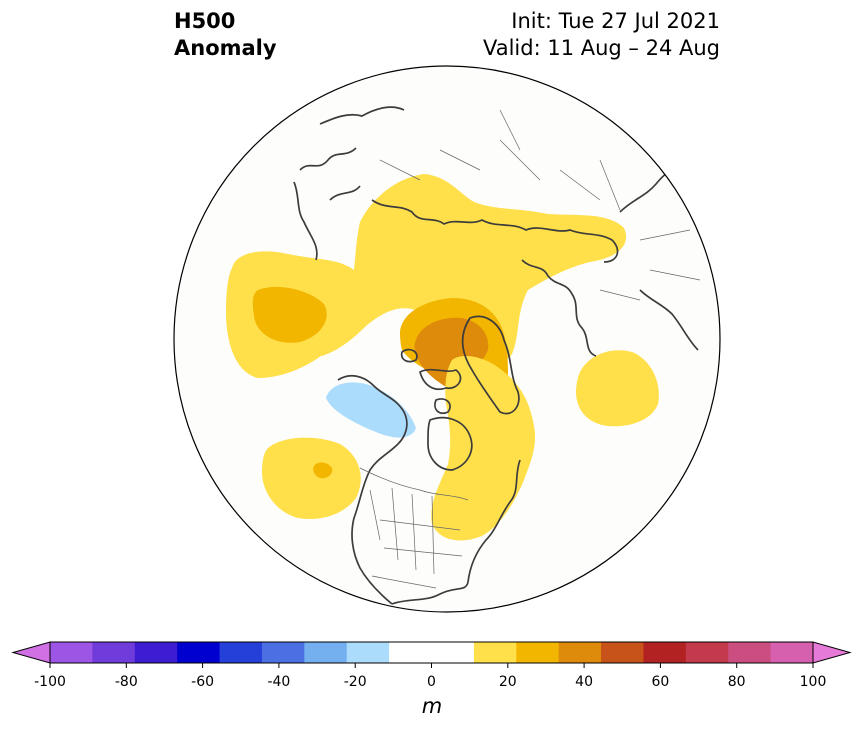 The image size is (863, 732). What do you see at coordinates (474, 267) in the screenshot?
I see `anomaly-siberia-arctic-positive` at bounding box center [474, 267].